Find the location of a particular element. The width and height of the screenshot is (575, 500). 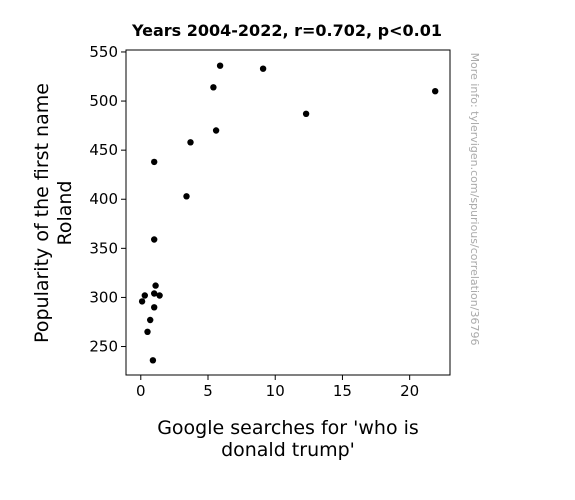

x-tick-label-3: 15 is located at coordinates (342, 391).